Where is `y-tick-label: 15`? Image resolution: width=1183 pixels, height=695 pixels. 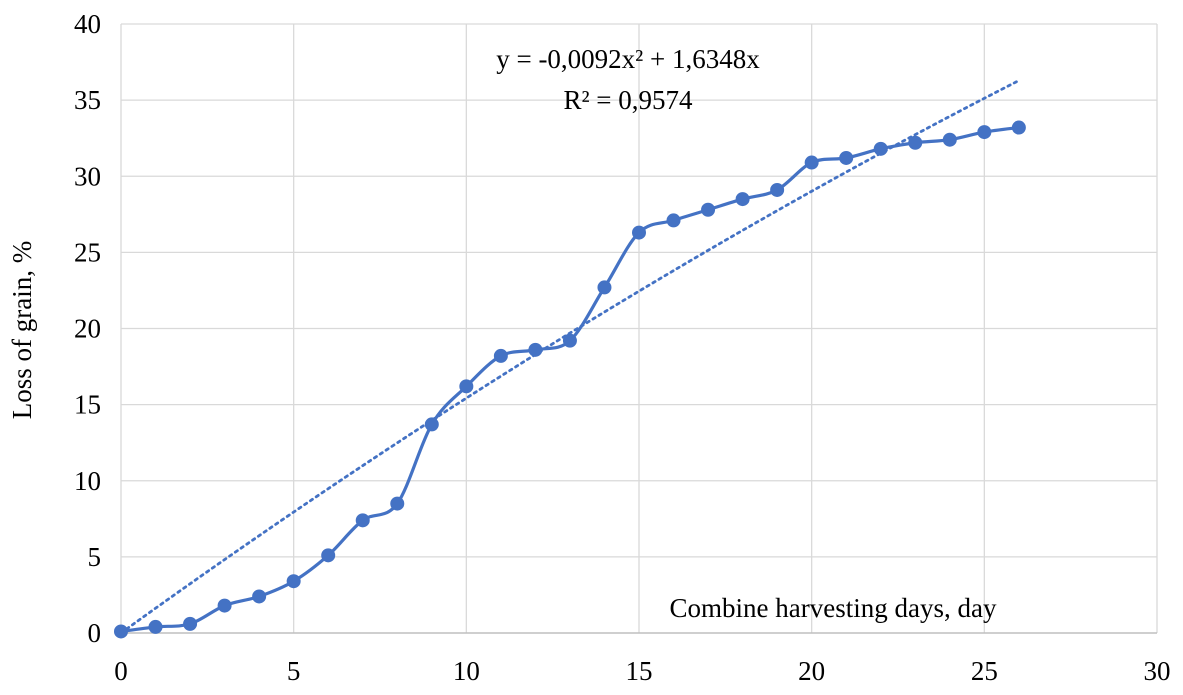
y-tick-label: 15 is located at coordinates (87, 405).